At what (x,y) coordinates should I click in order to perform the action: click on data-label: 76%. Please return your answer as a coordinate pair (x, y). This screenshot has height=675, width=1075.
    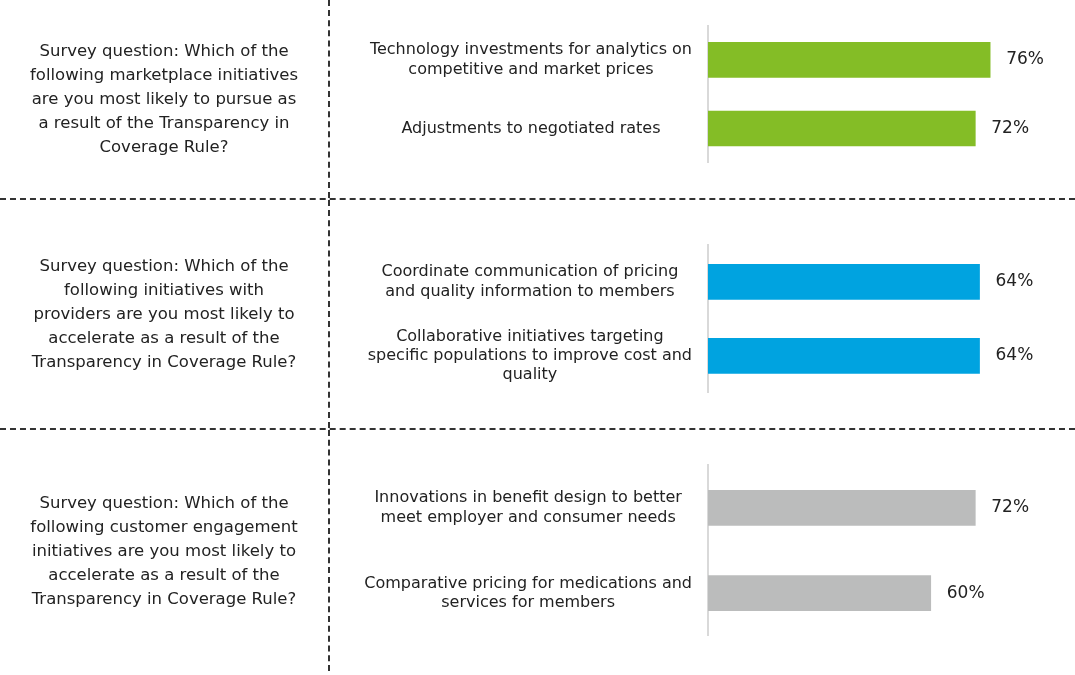
    Looking at the image, I should click on (1025, 58).